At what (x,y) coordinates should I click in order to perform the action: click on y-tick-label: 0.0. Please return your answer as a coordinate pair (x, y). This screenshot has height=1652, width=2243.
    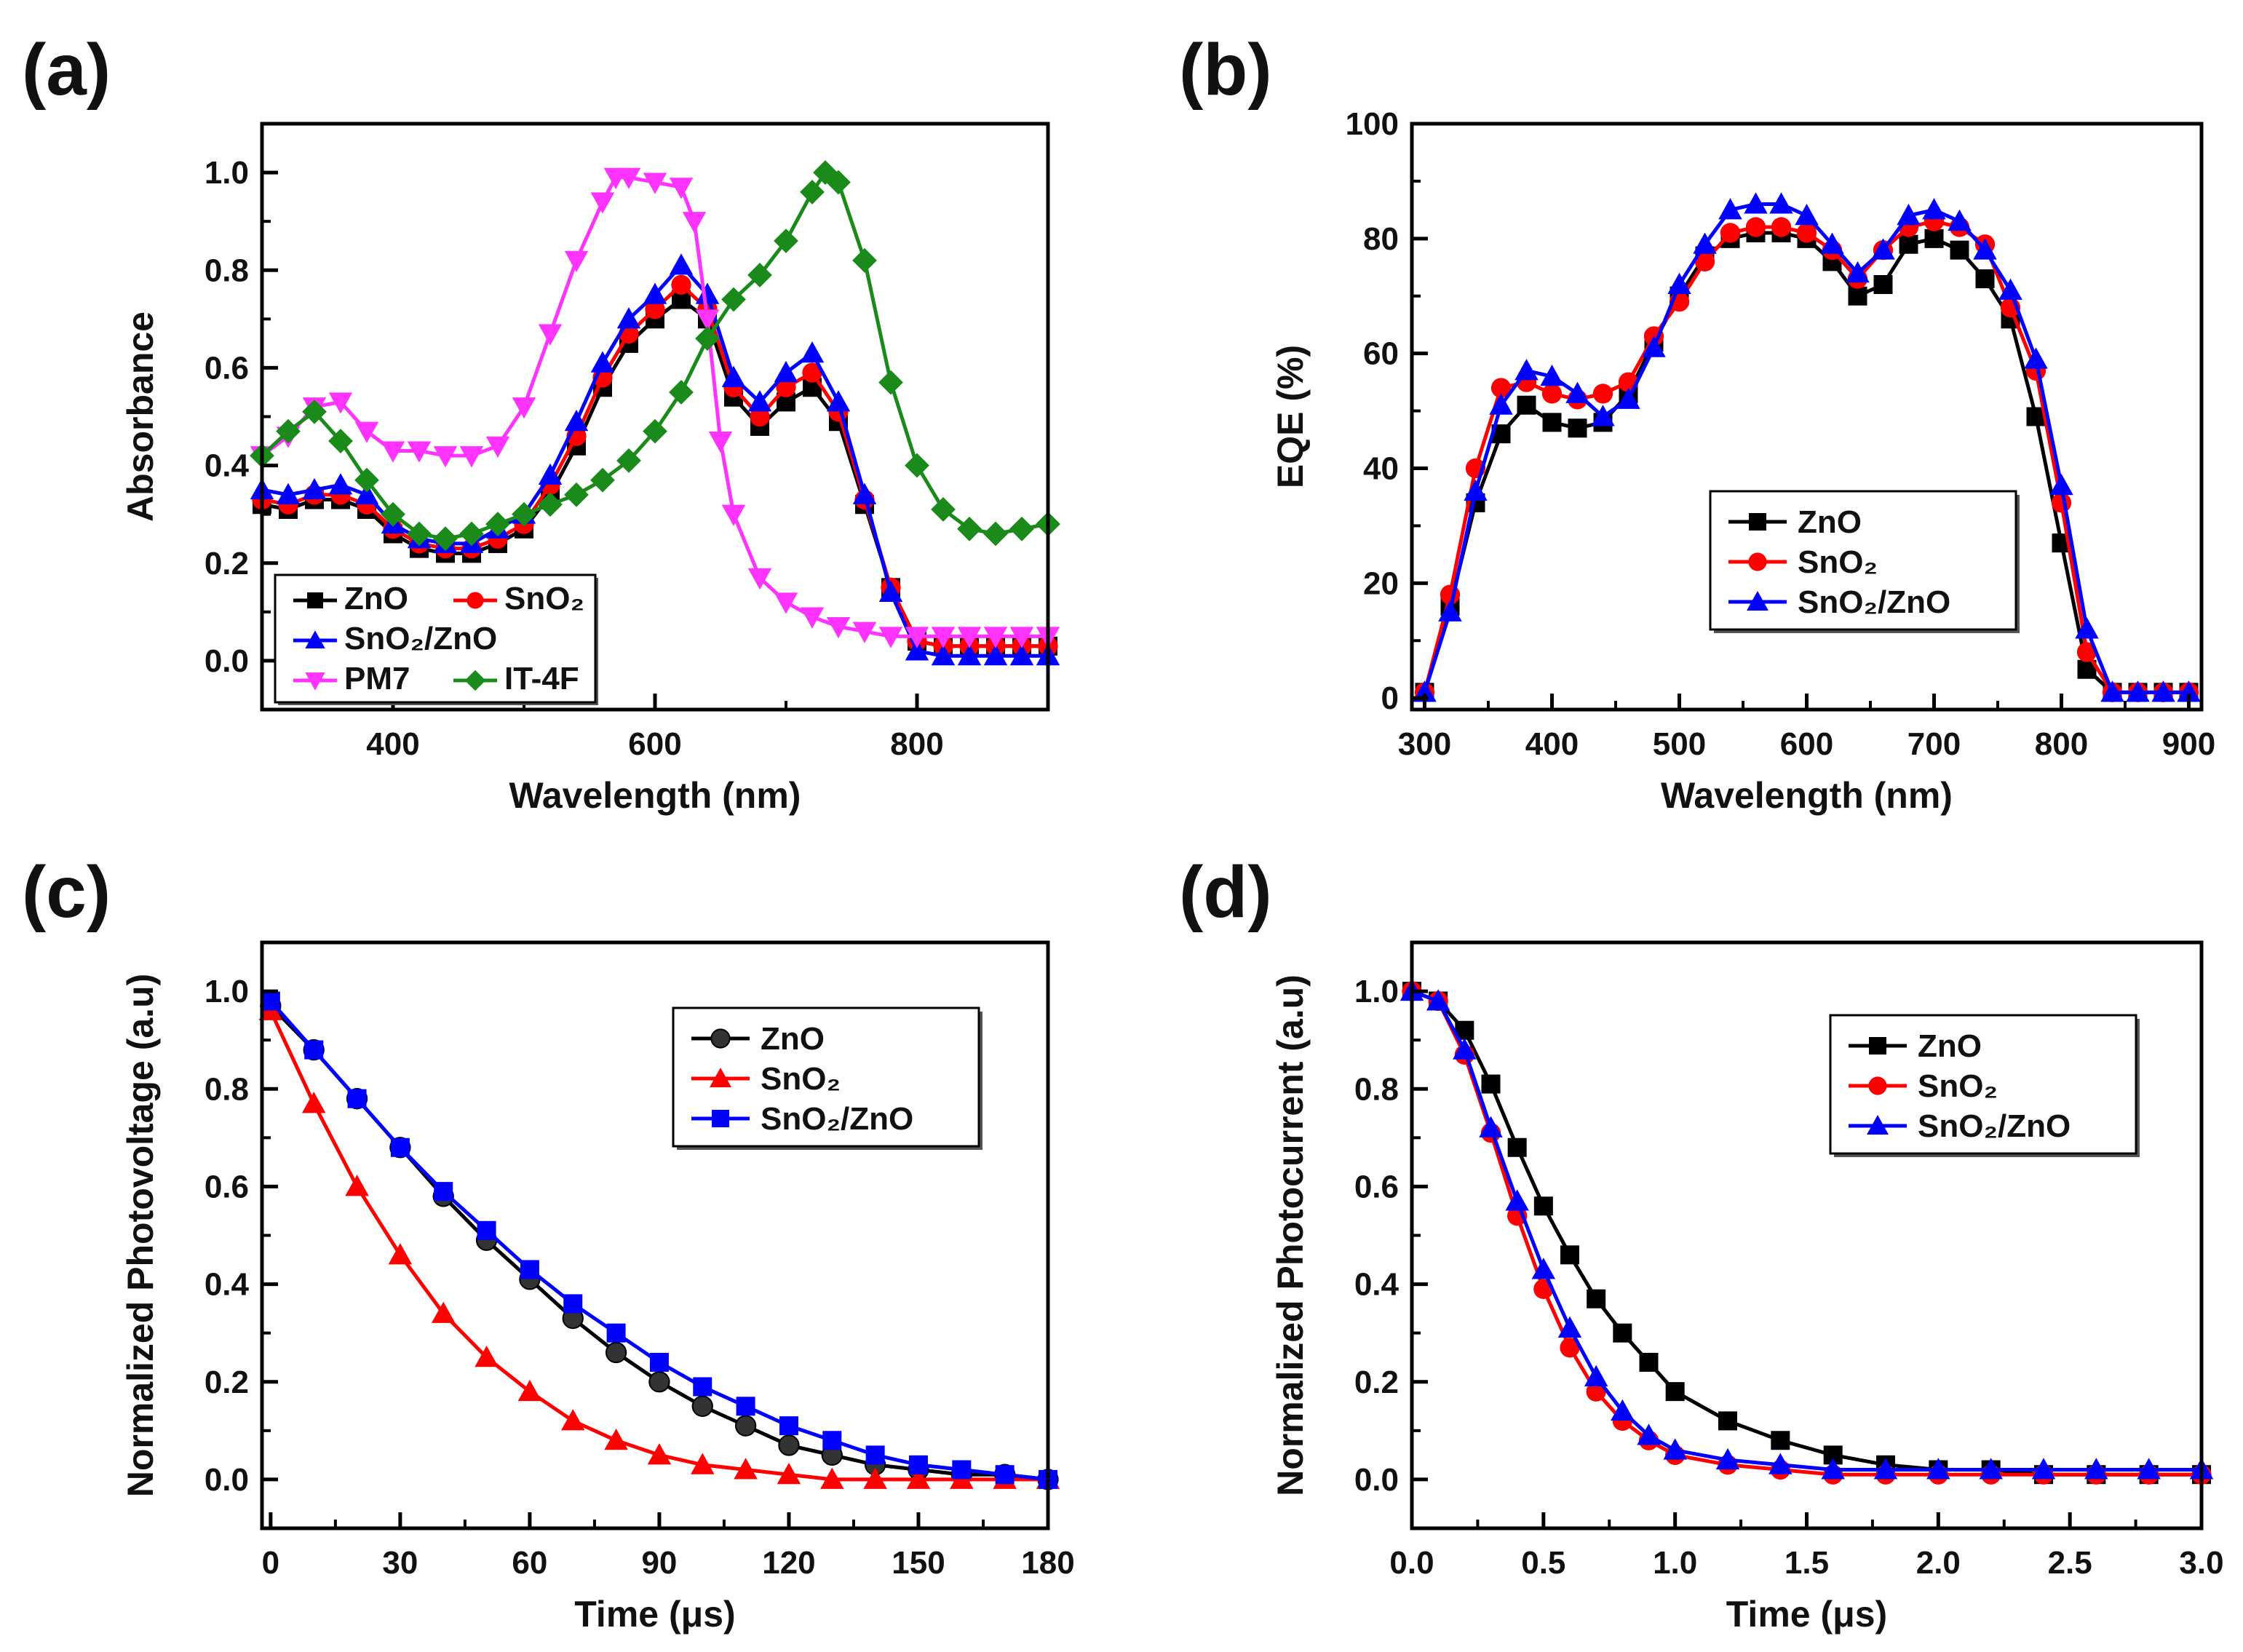
    Looking at the image, I should click on (1376, 1480).